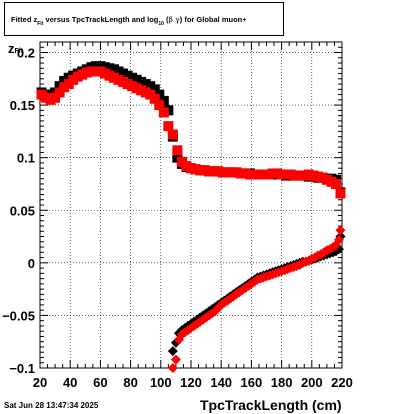  I want to click on x-axis-label: TpcTrackLength (cm), so click(271, 405).